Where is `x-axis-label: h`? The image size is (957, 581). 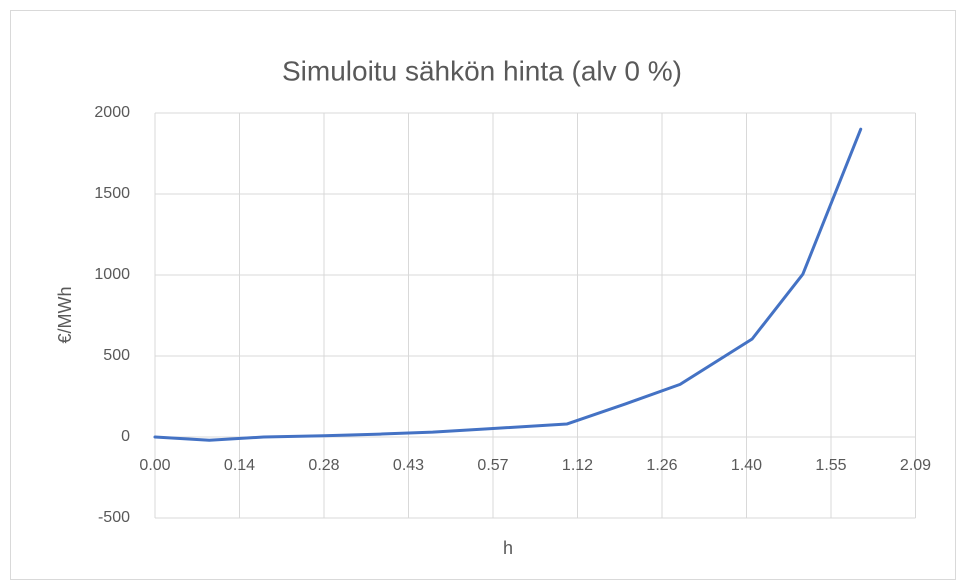
x-axis-label: h is located at coordinates (508, 548).